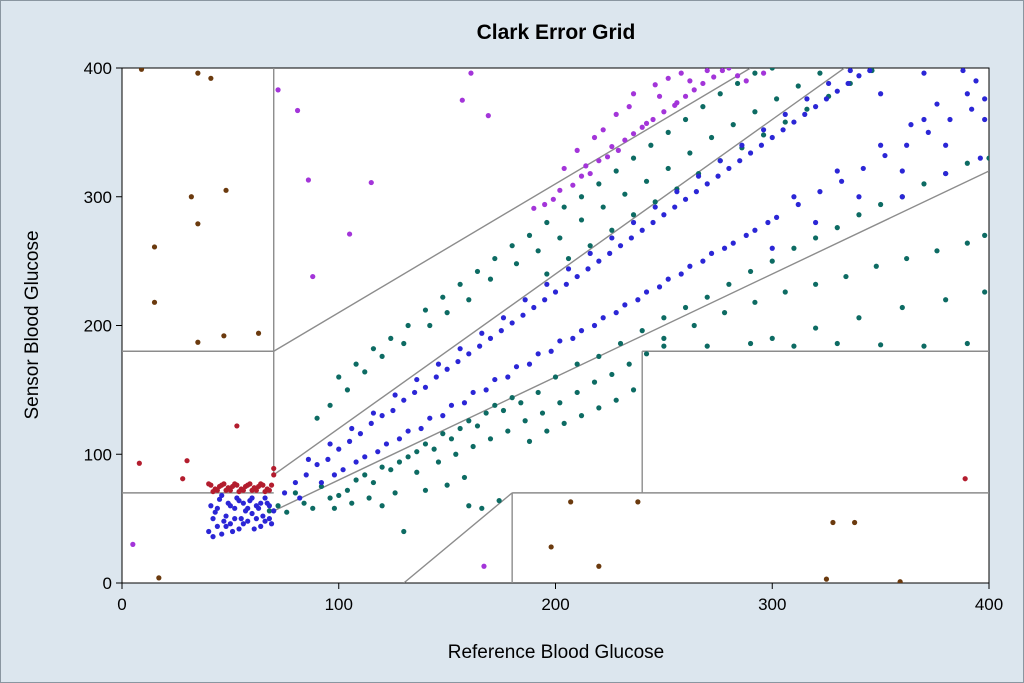  I want to click on y-tick-label-3: 300, so click(98, 197).